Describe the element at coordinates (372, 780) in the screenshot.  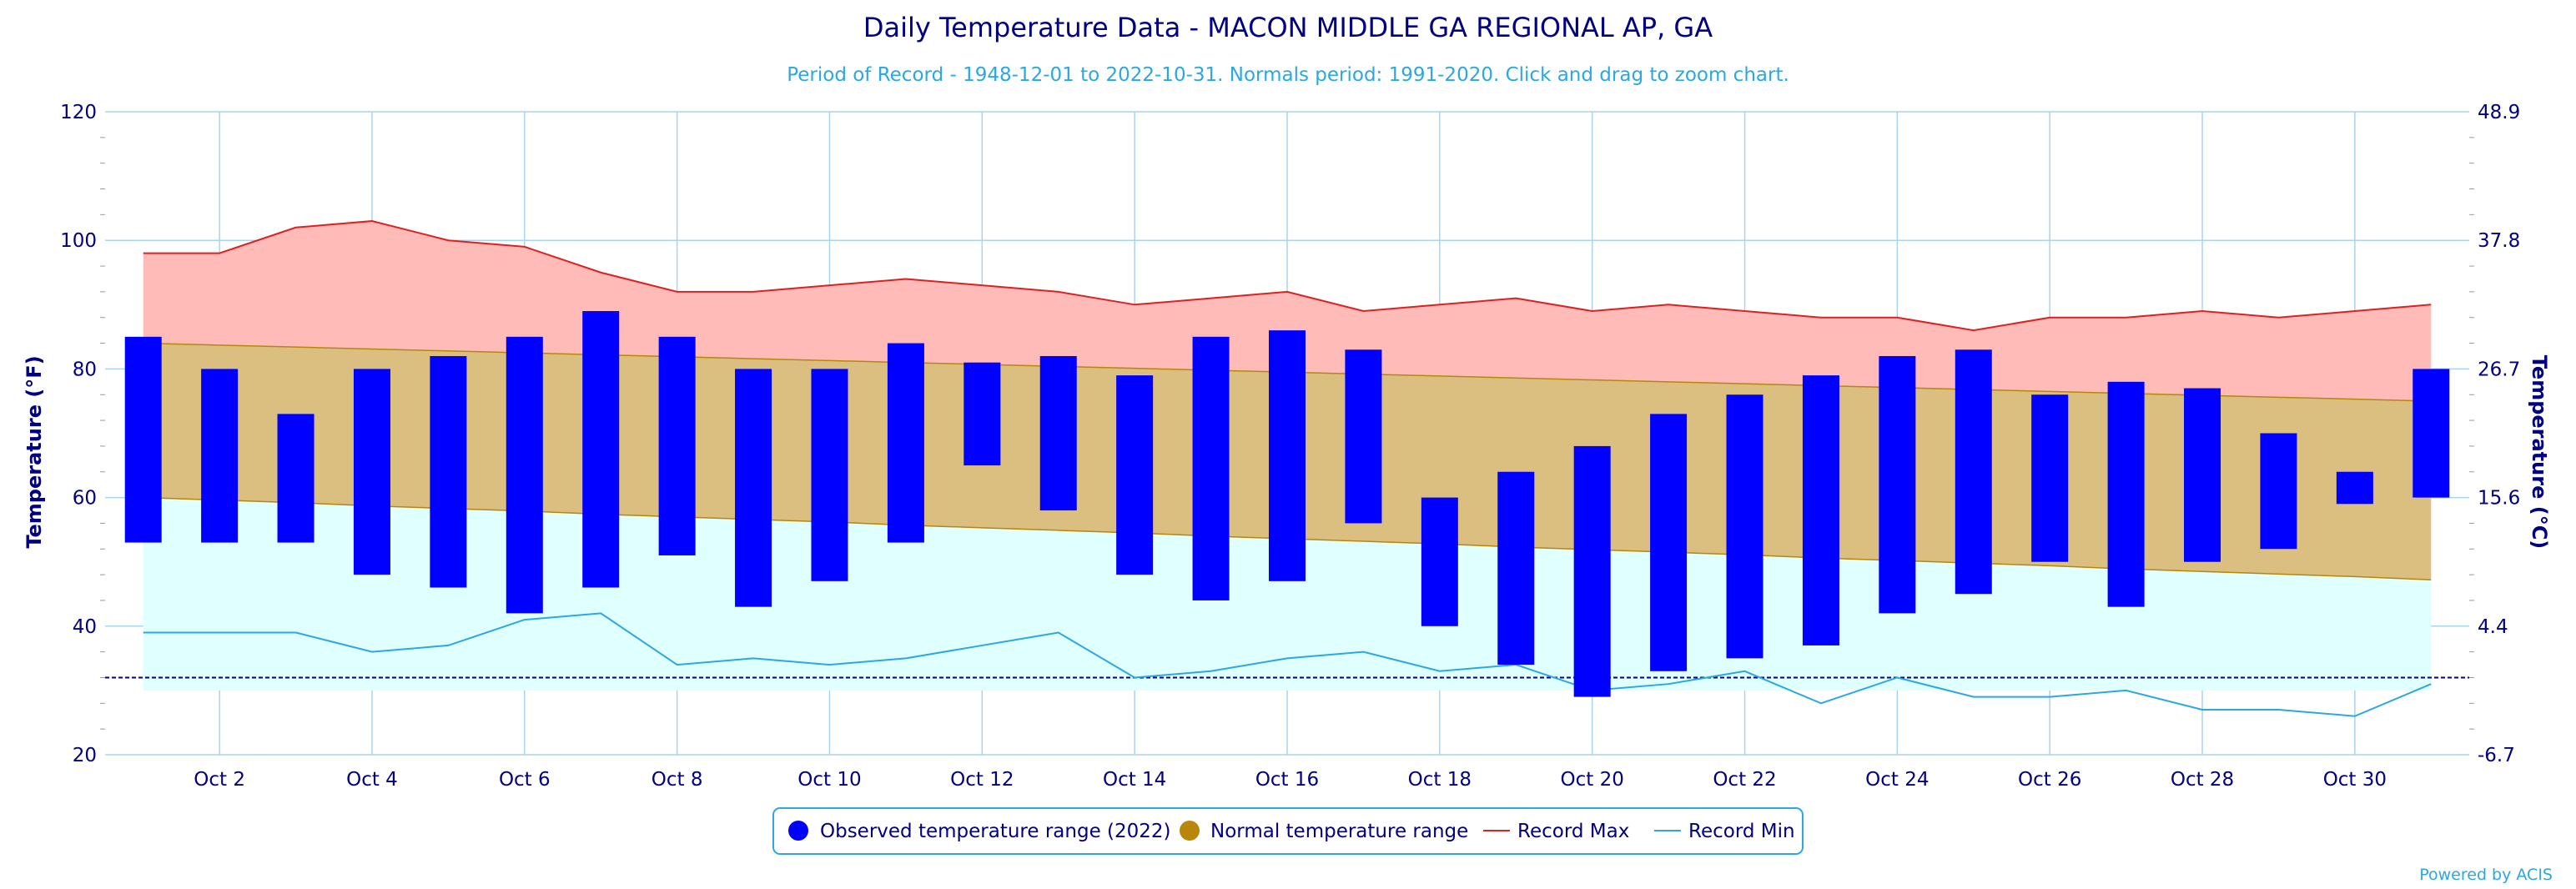
I see `x-tick-label: Oct 4` at that location.